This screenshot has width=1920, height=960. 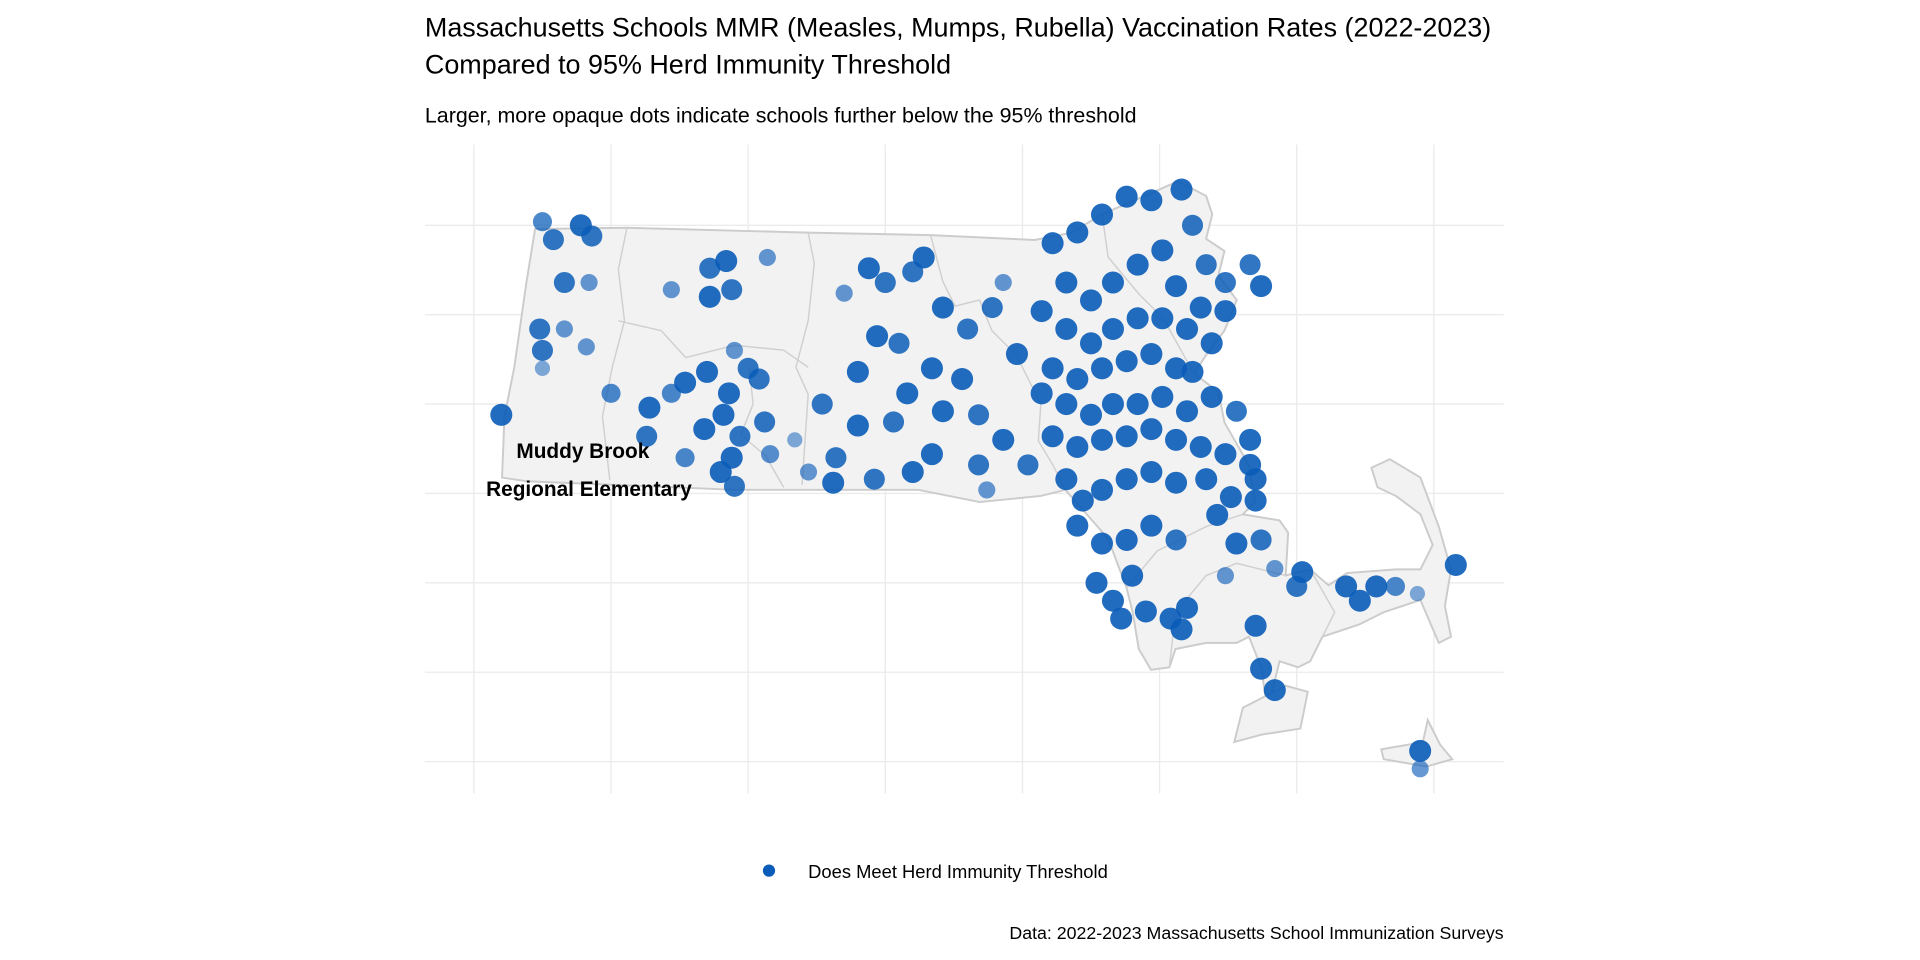 What do you see at coordinates (582, 451) in the screenshot?
I see `annotation-line1: Muddy Brook` at bounding box center [582, 451].